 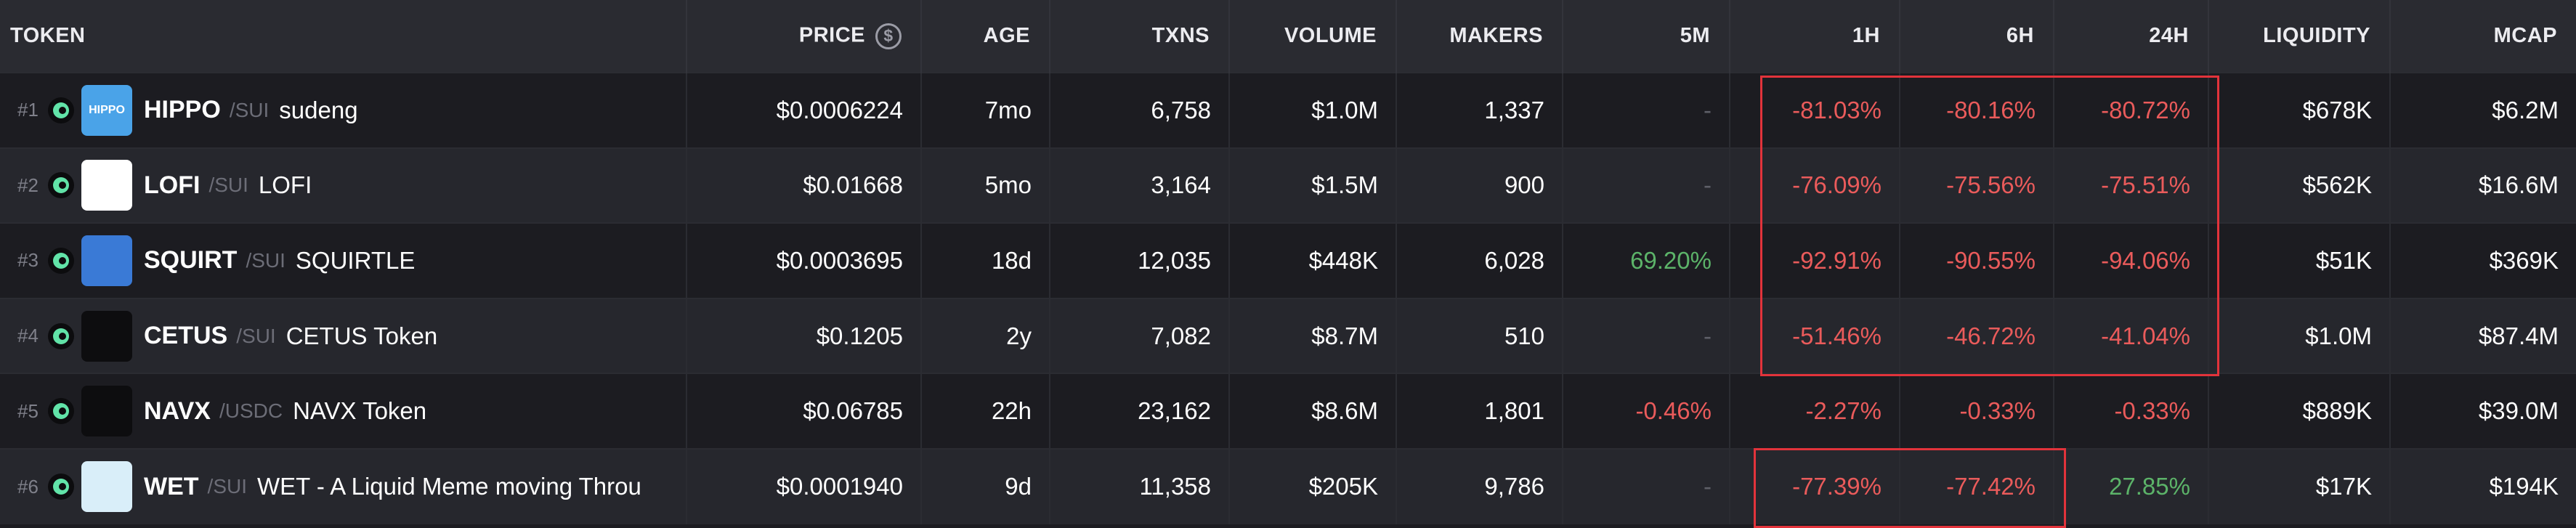 What do you see at coordinates (1815, 186) in the screenshot?
I see `change-1h-cell: -76.09%` at bounding box center [1815, 186].